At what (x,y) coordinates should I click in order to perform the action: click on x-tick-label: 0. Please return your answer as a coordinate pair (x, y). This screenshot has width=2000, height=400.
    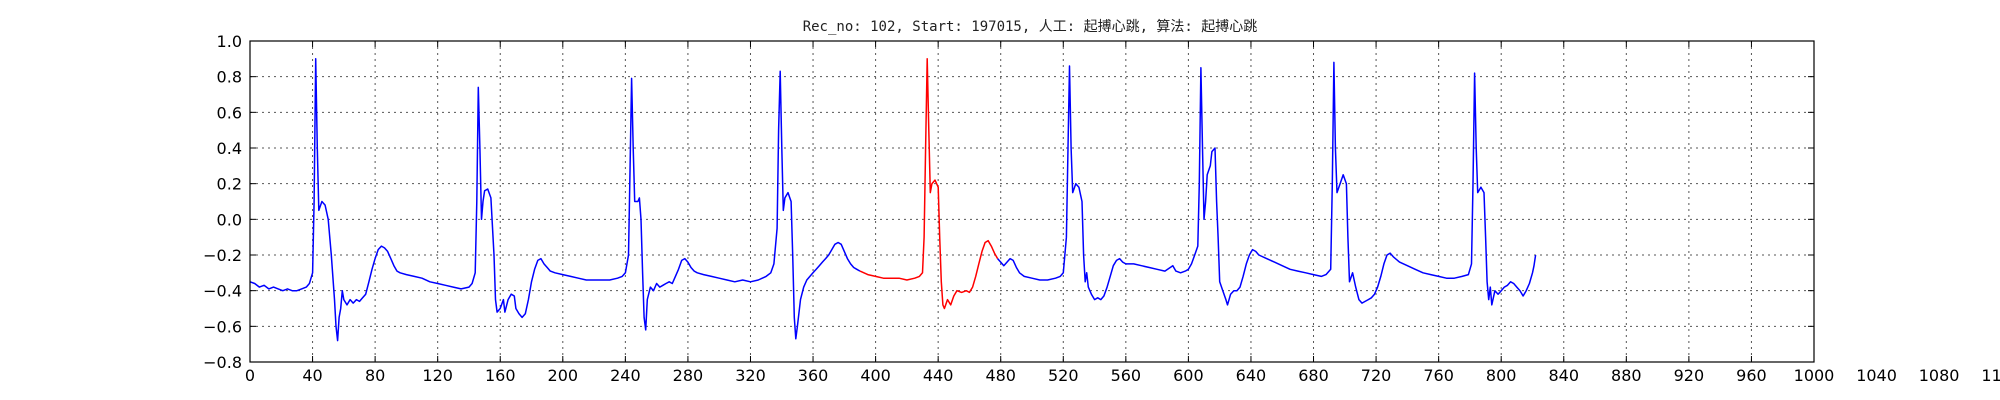
    Looking at the image, I should click on (250, 375).